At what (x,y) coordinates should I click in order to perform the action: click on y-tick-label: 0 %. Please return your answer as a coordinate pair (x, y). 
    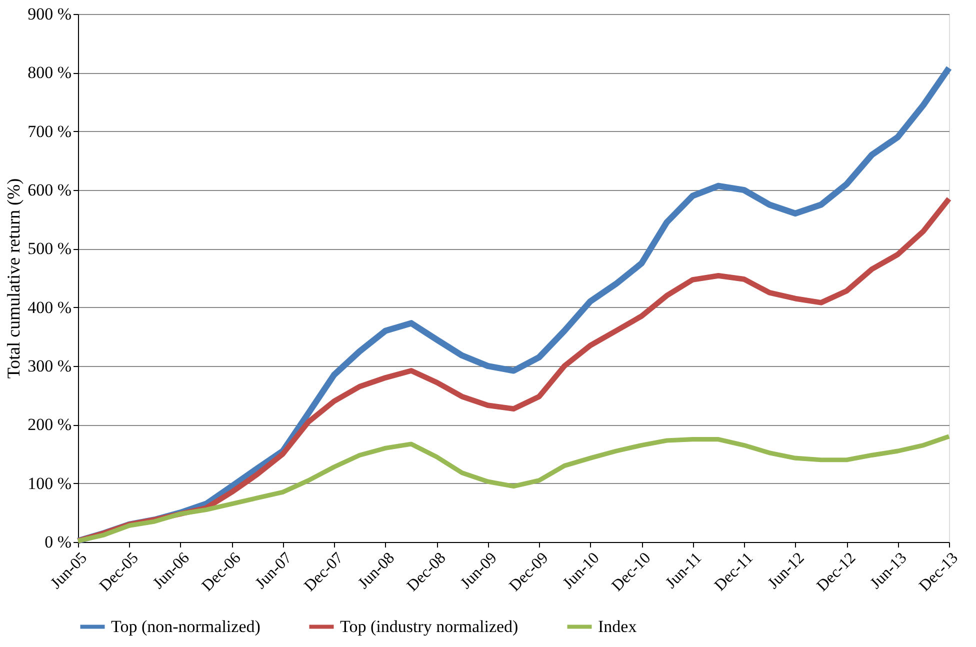
    Looking at the image, I should click on (58, 542).